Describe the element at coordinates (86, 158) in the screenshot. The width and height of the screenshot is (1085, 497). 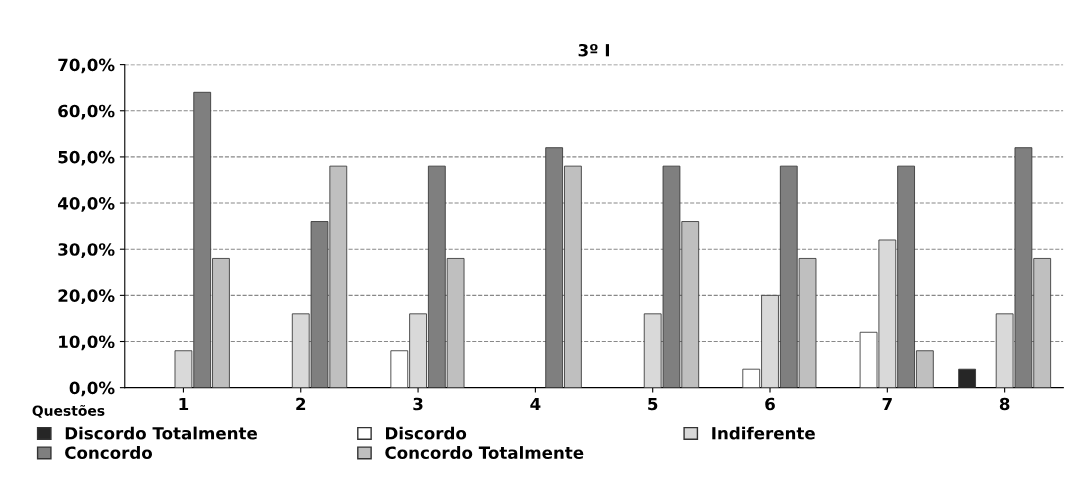
I see `y-tick-label: 50,0%` at that location.